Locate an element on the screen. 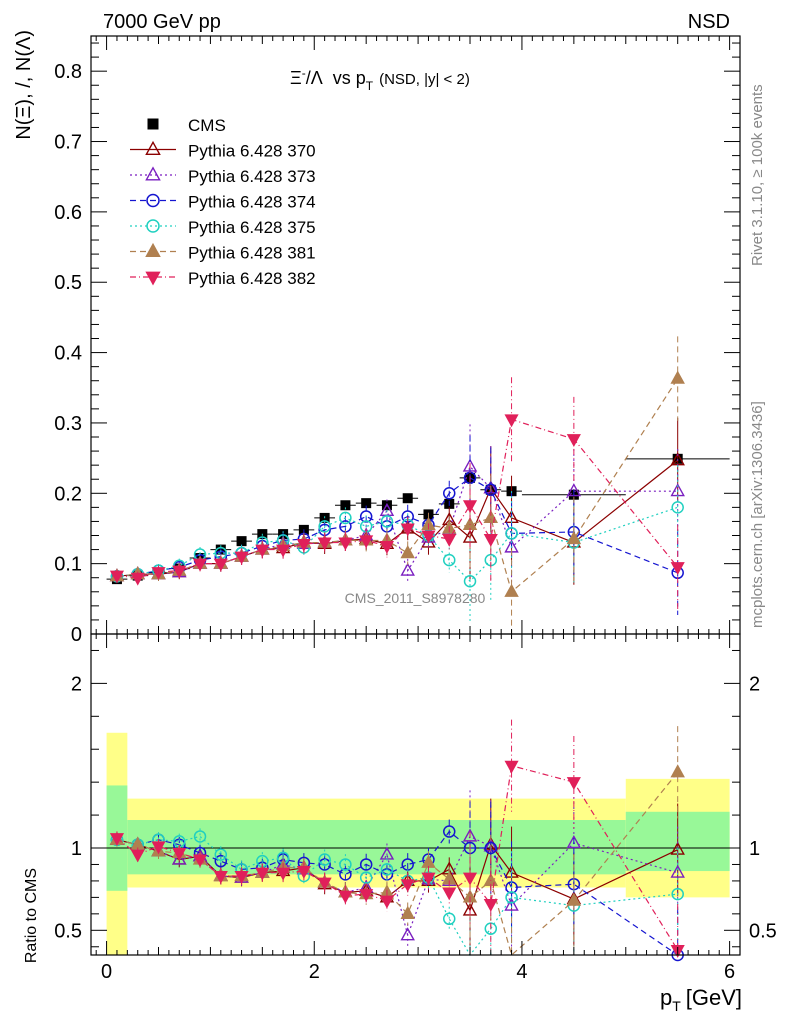  upper-y-tick-label: 0.1 is located at coordinates (68, 565).